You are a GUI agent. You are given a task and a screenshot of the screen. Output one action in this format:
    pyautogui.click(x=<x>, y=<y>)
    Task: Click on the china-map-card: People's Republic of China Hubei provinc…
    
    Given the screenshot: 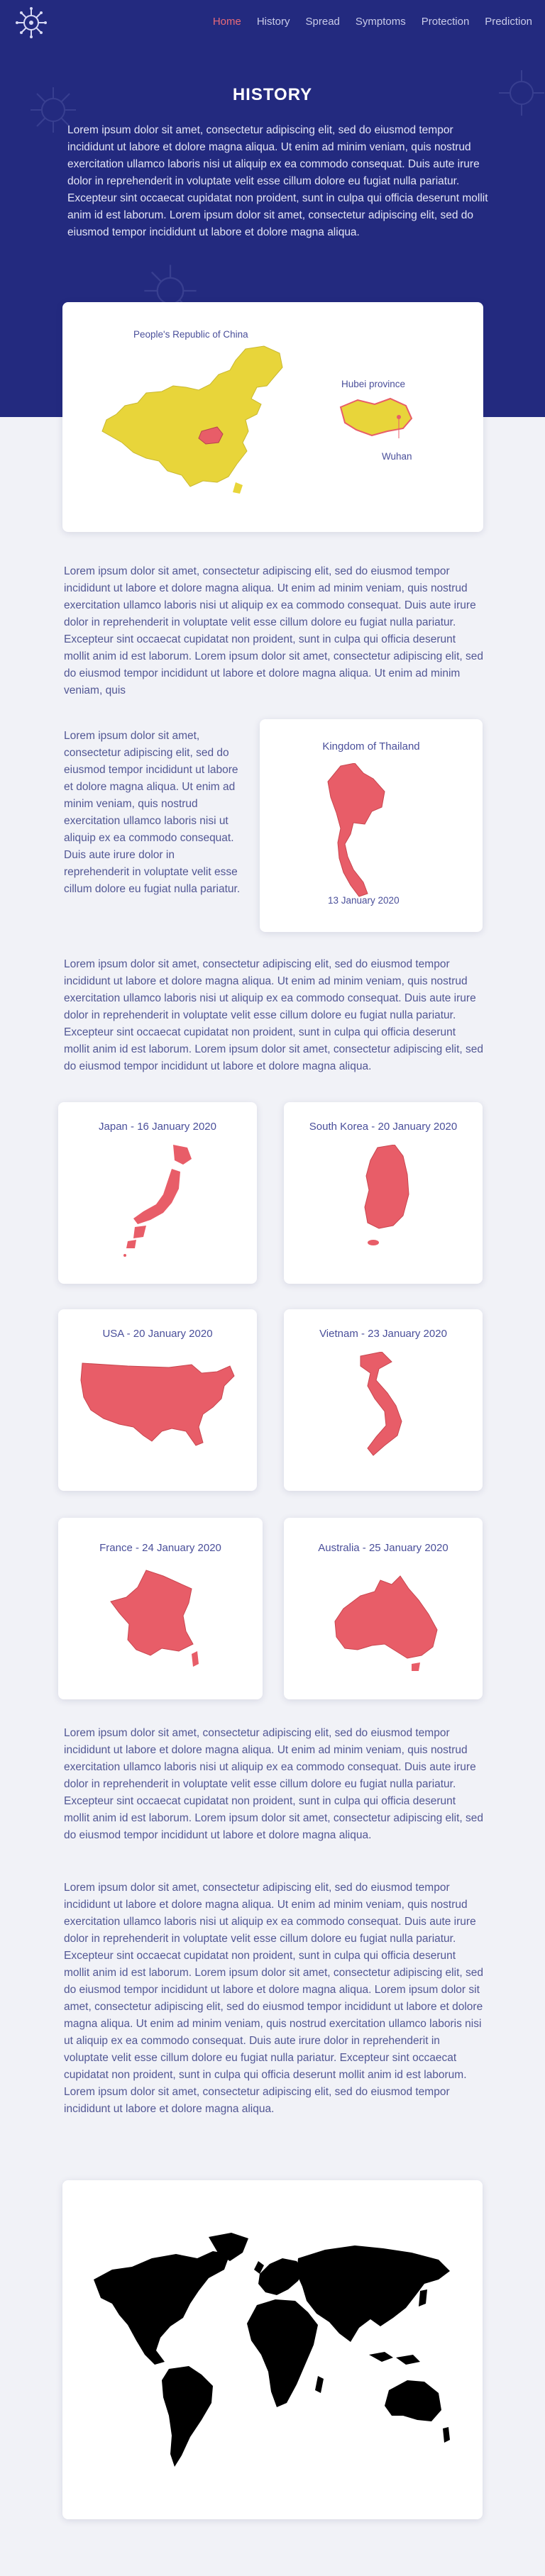 What is the action you would take?
    pyautogui.click(x=272, y=417)
    